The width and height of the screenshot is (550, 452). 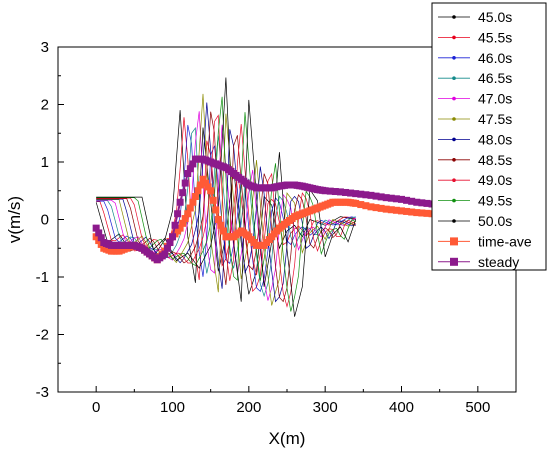 What do you see at coordinates (498, 262) in the screenshot?
I see `legend-label-steady: steady` at bounding box center [498, 262].